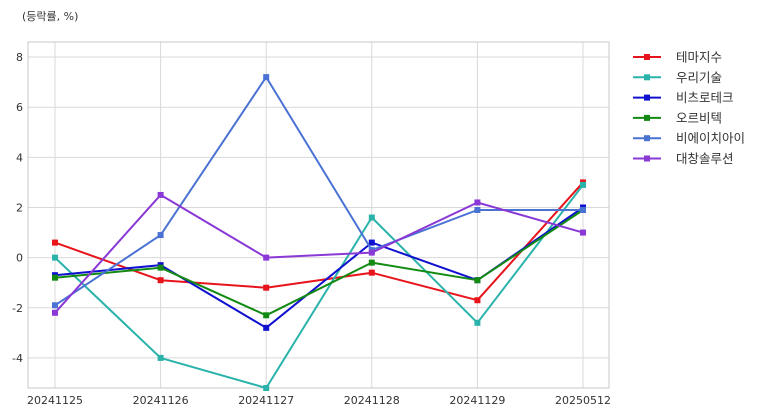 Image resolution: width=773 pixels, height=420 pixels. I want to click on legend-label: 비츠로테크, so click(705, 97).